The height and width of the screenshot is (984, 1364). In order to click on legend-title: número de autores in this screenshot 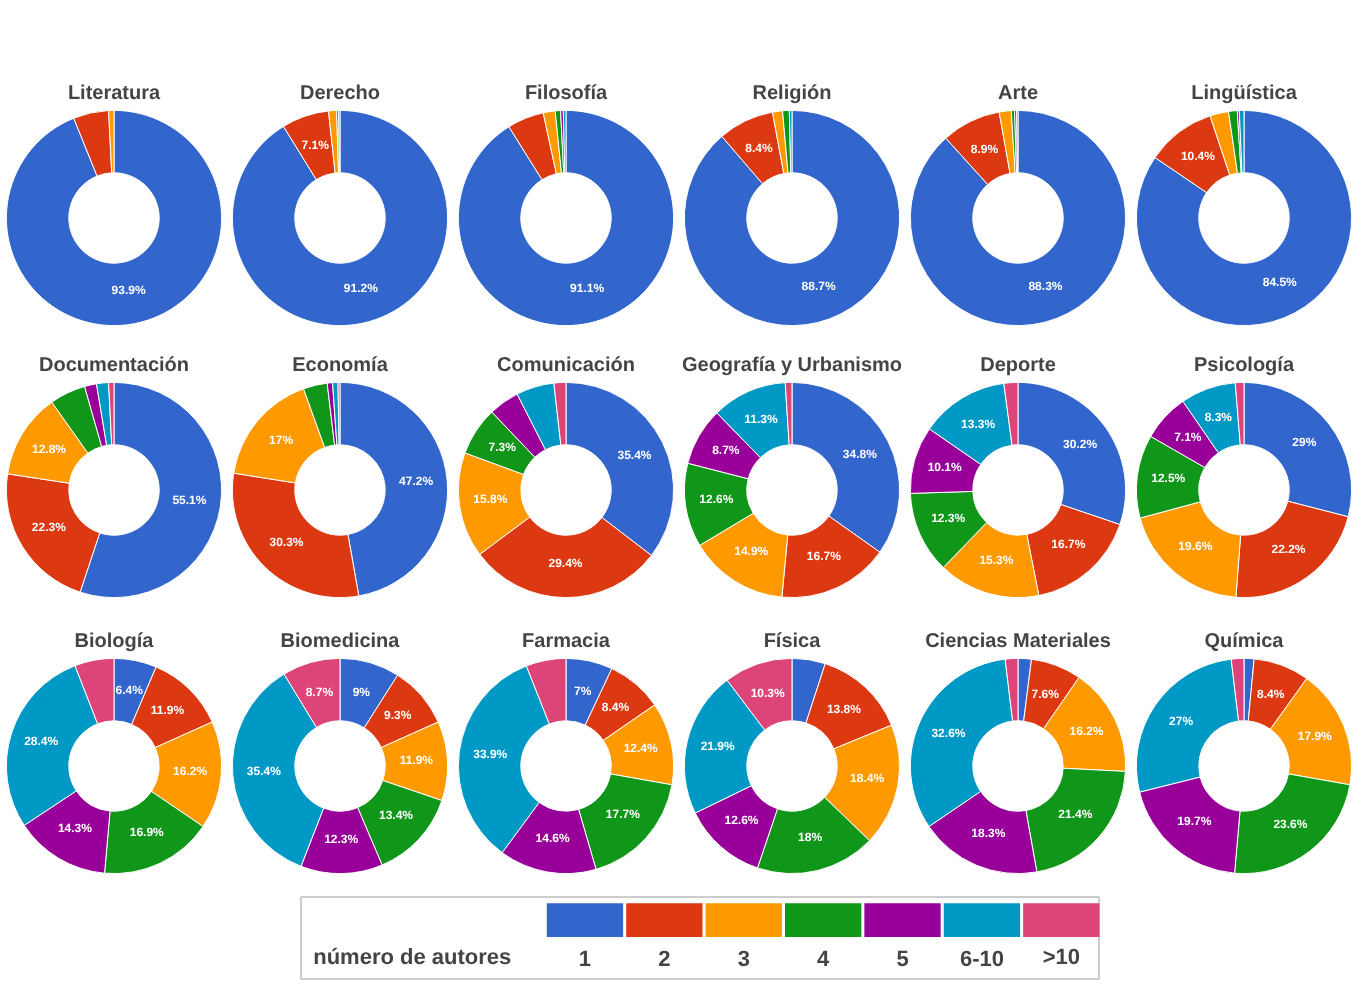, I will do `click(412, 957)`.